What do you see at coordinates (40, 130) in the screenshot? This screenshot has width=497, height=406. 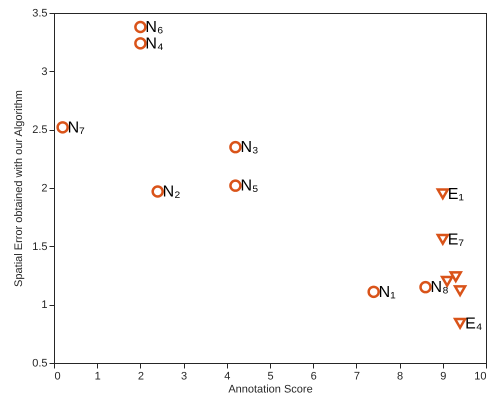 I see `y-tick-label: 2.5` at bounding box center [40, 130].